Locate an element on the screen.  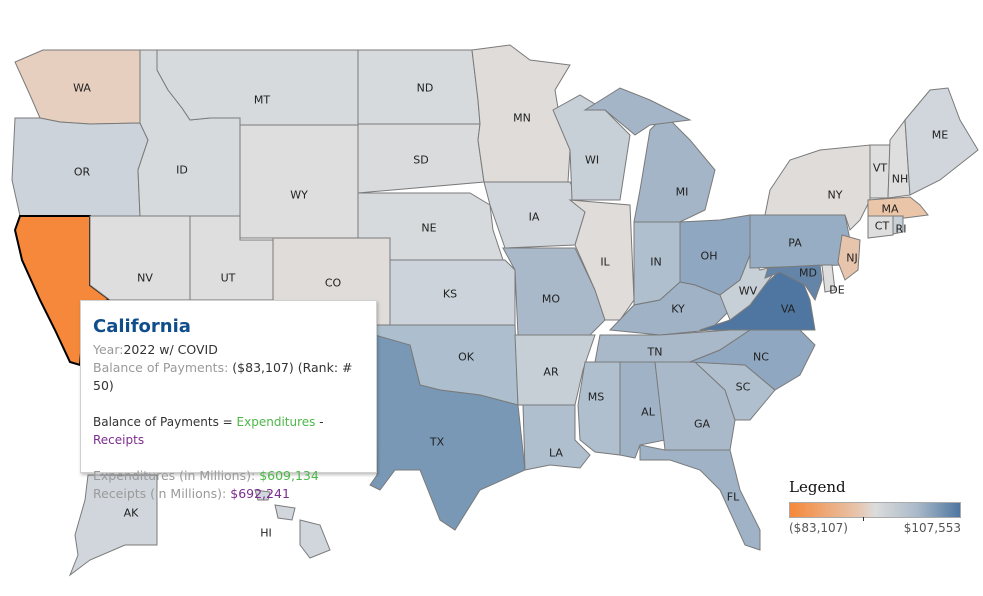
state-FL is located at coordinates (700, 497).